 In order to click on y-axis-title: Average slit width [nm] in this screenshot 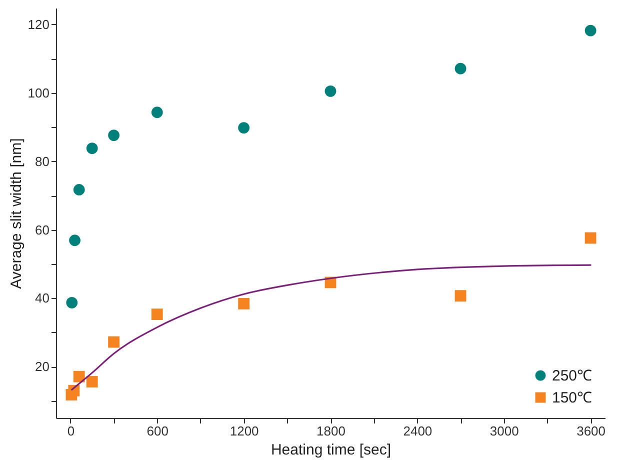, I will do `click(16, 213)`.